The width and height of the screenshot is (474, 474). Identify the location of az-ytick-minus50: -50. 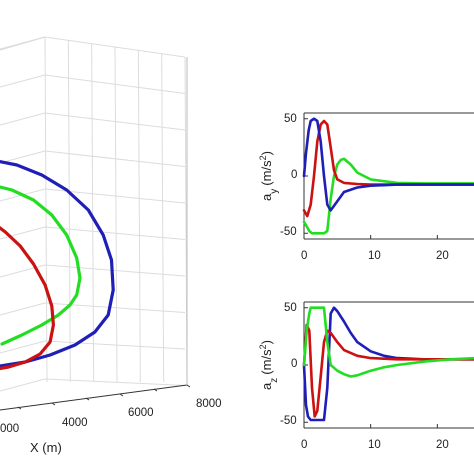
(288, 421).